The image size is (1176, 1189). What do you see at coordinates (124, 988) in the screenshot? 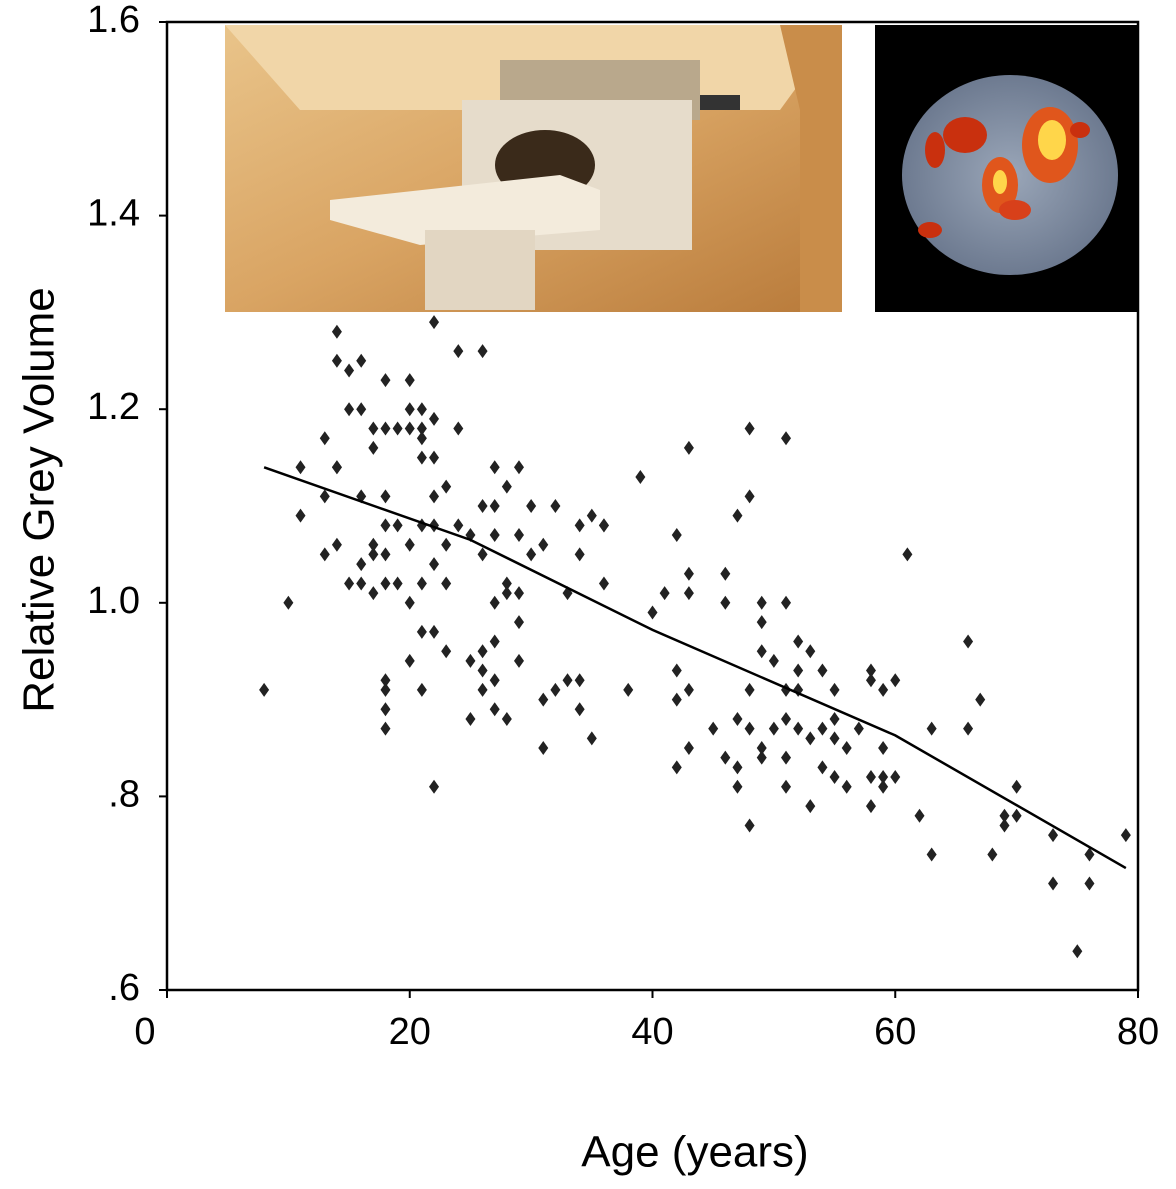
I see `y-tick-label: .6` at bounding box center [124, 988].